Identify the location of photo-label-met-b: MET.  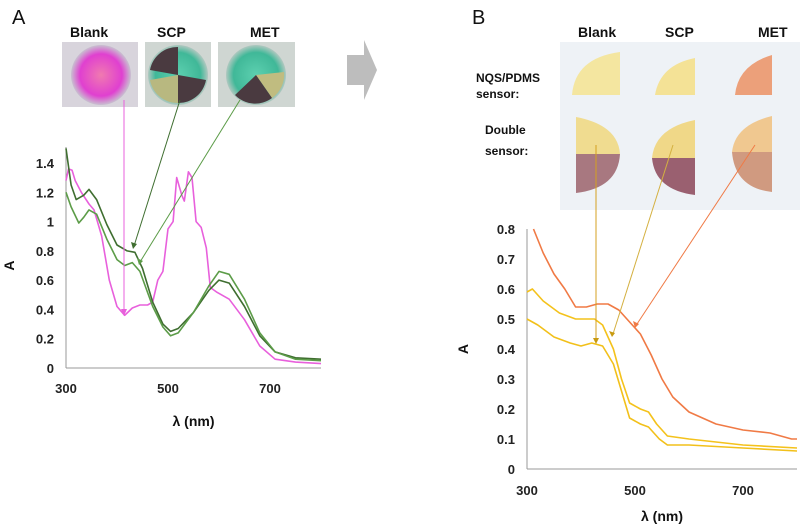
(773, 32).